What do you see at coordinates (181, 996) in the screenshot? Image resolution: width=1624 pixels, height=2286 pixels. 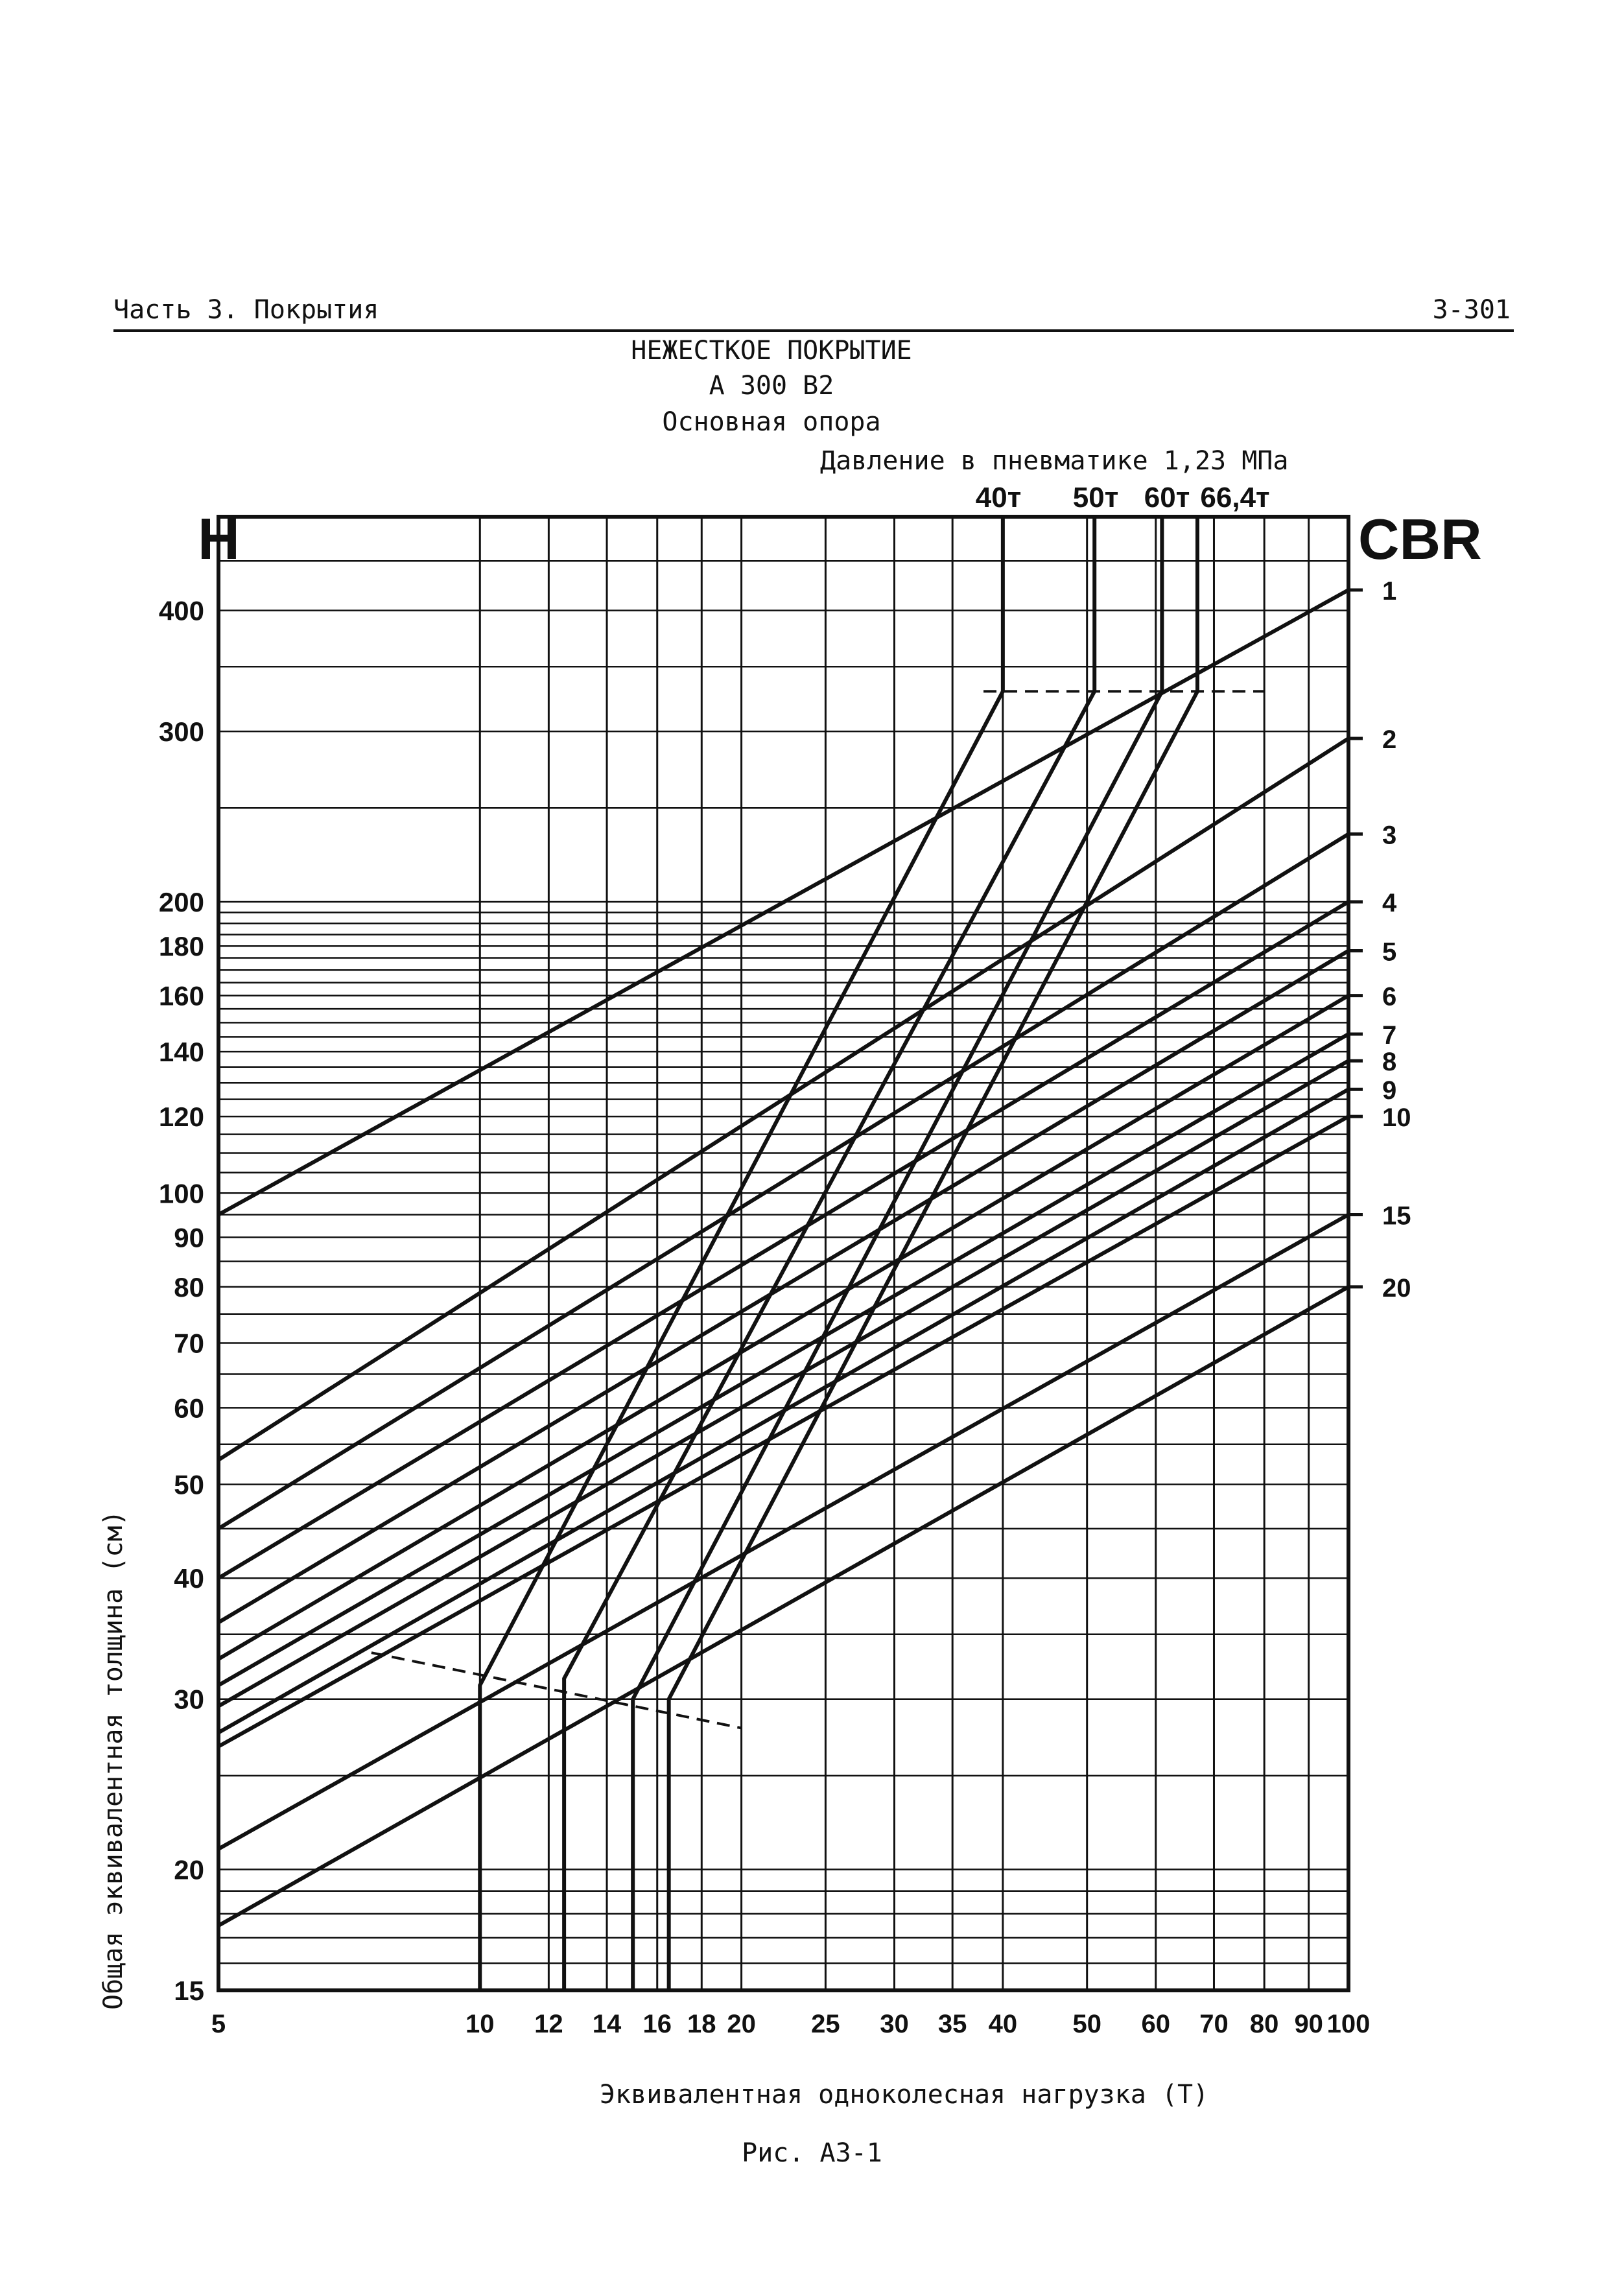 I see `y-tick-label: 160` at bounding box center [181, 996].